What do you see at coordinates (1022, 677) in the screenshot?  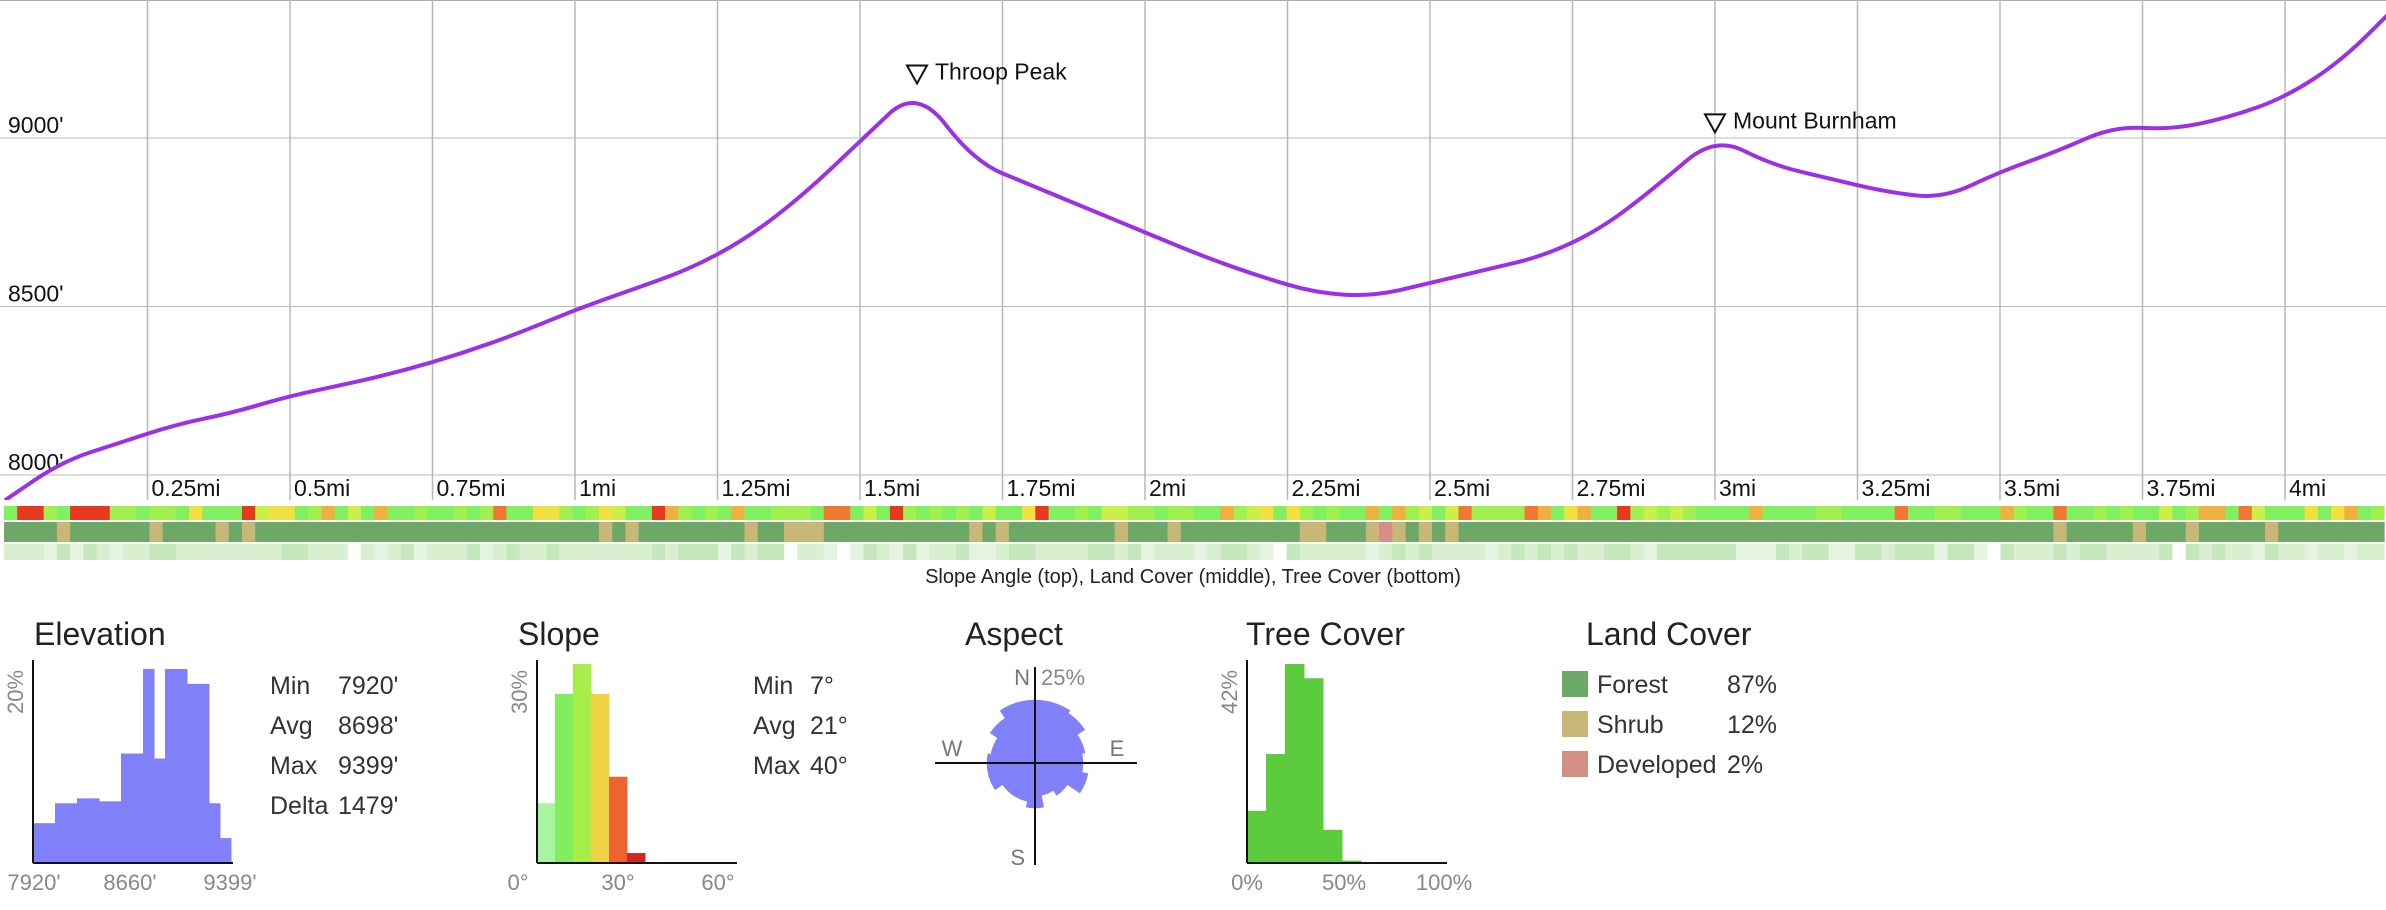 I see `aspect-n-label: N` at bounding box center [1022, 677].